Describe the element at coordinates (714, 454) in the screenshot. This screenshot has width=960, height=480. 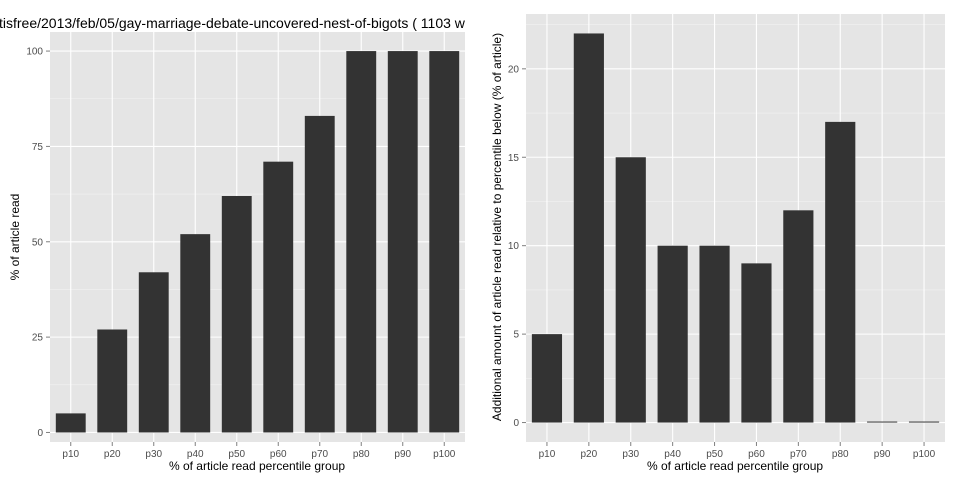
I see `right-x-tick-label: p50` at that location.